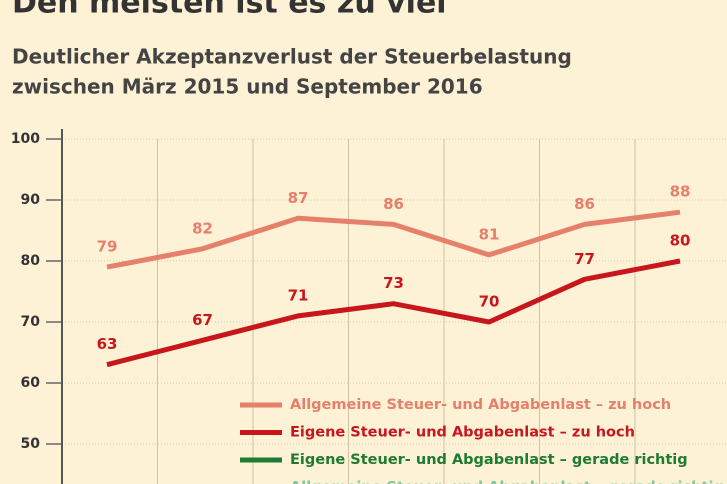 The image size is (727, 484). Describe the element at coordinates (25, 139) in the screenshot. I see `y-tick-label: 100` at that location.